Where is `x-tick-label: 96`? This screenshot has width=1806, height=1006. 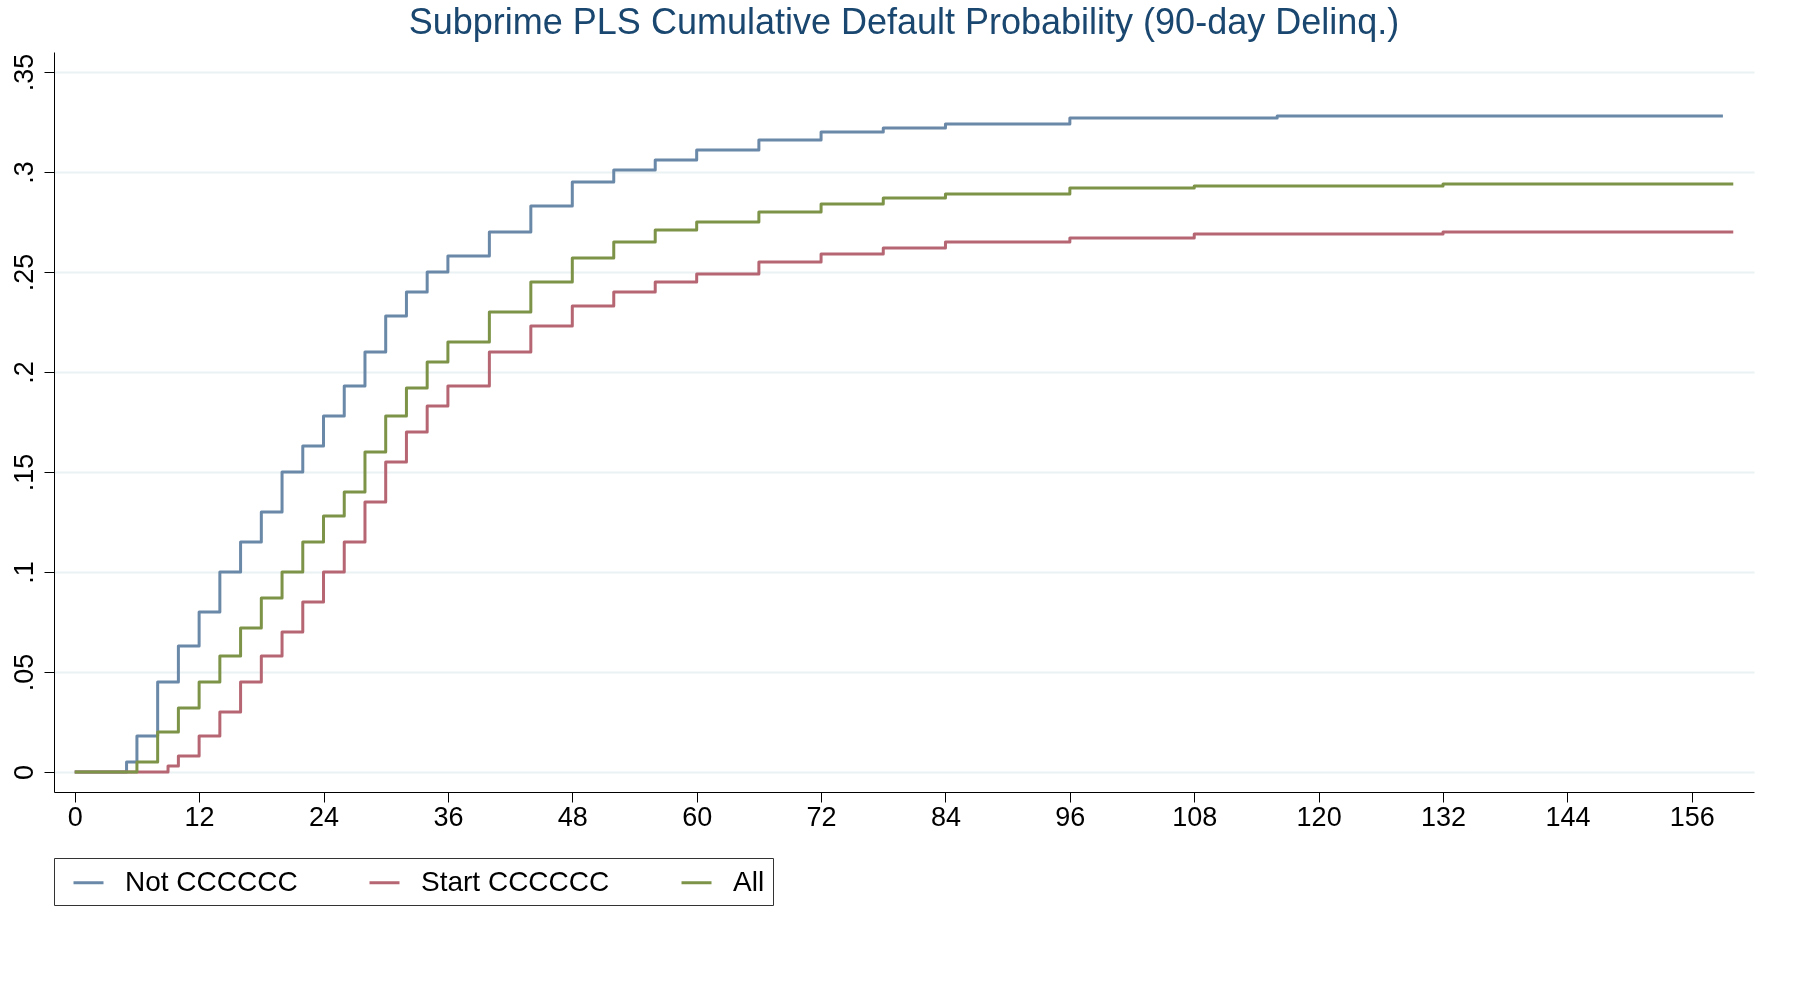
x-tick-label: 96 is located at coordinates (1070, 816).